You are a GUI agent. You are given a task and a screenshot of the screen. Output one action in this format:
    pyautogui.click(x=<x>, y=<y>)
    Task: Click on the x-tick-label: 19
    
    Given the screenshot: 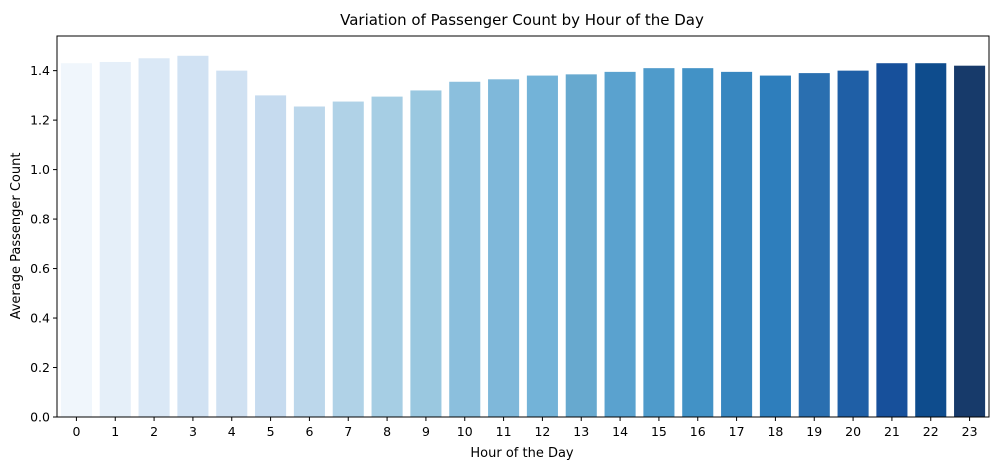 What is the action you would take?
    pyautogui.click(x=814, y=431)
    